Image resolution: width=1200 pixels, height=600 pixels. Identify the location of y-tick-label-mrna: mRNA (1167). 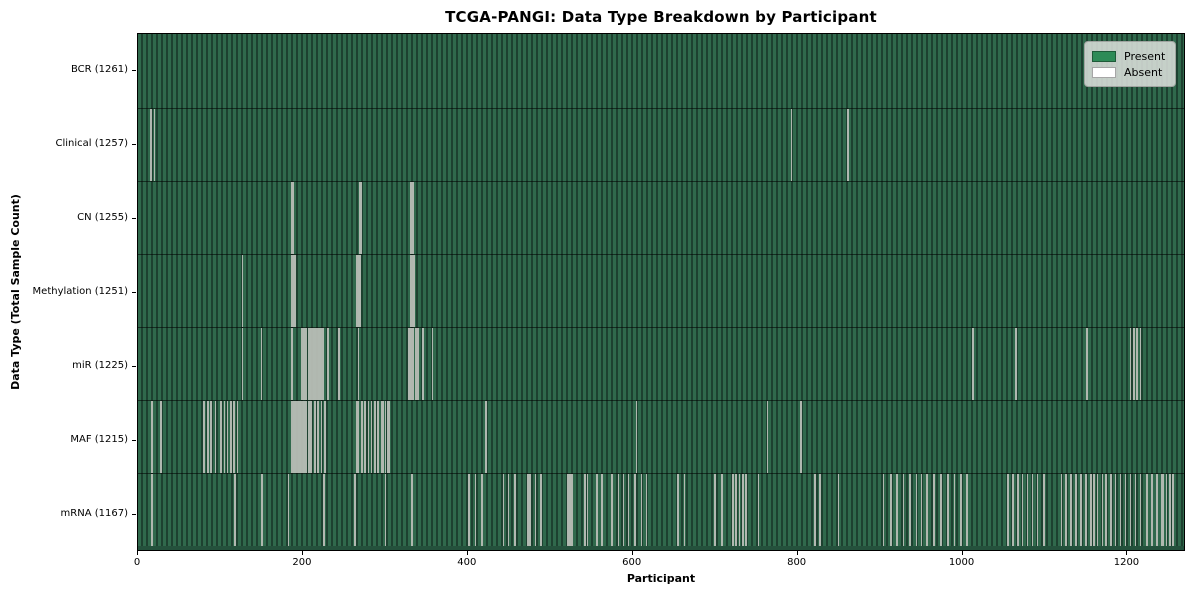
(94, 513).